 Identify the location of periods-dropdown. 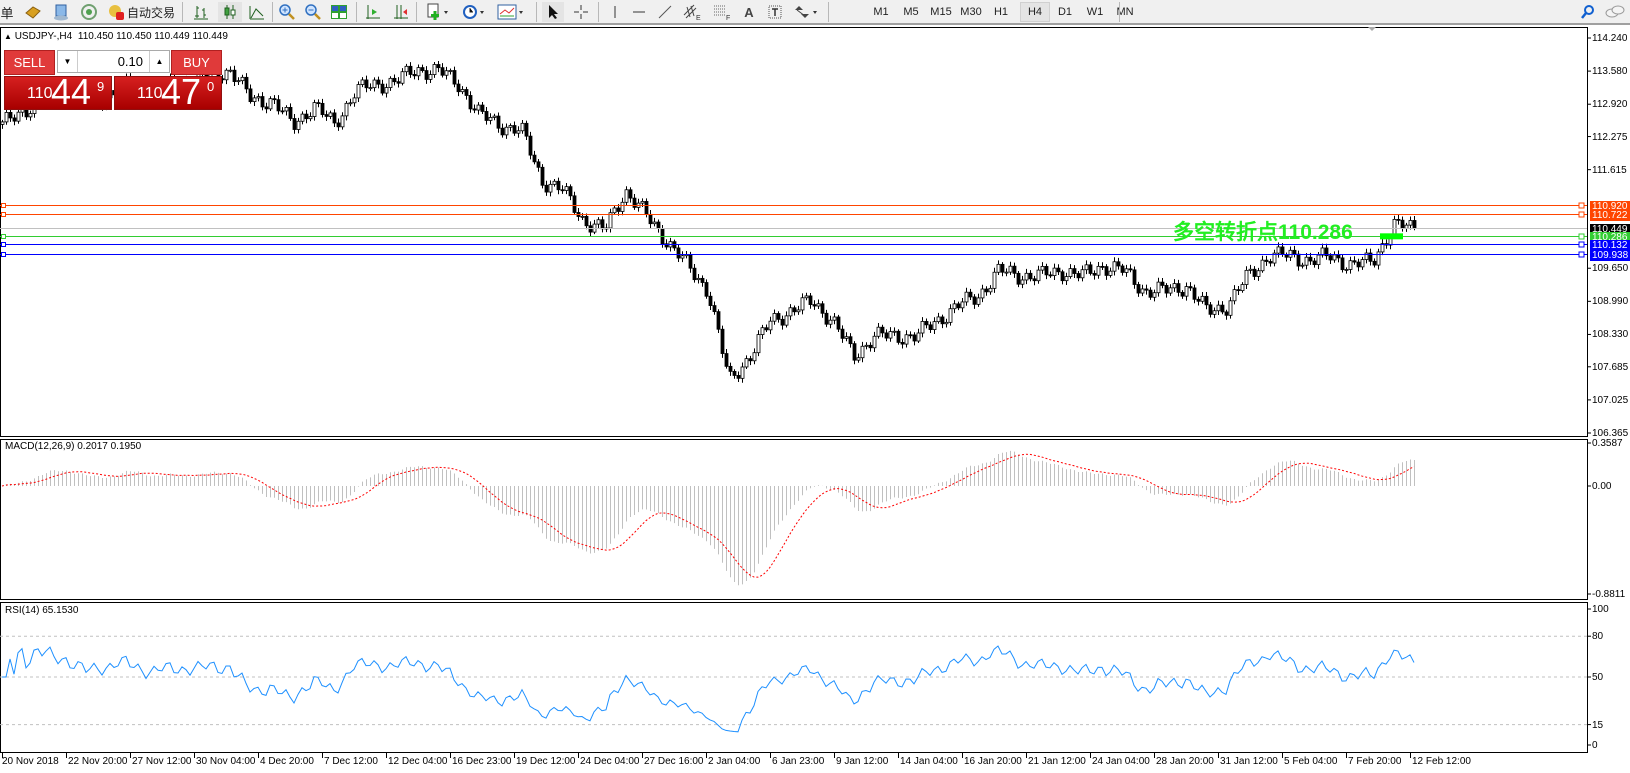
(474, 12).